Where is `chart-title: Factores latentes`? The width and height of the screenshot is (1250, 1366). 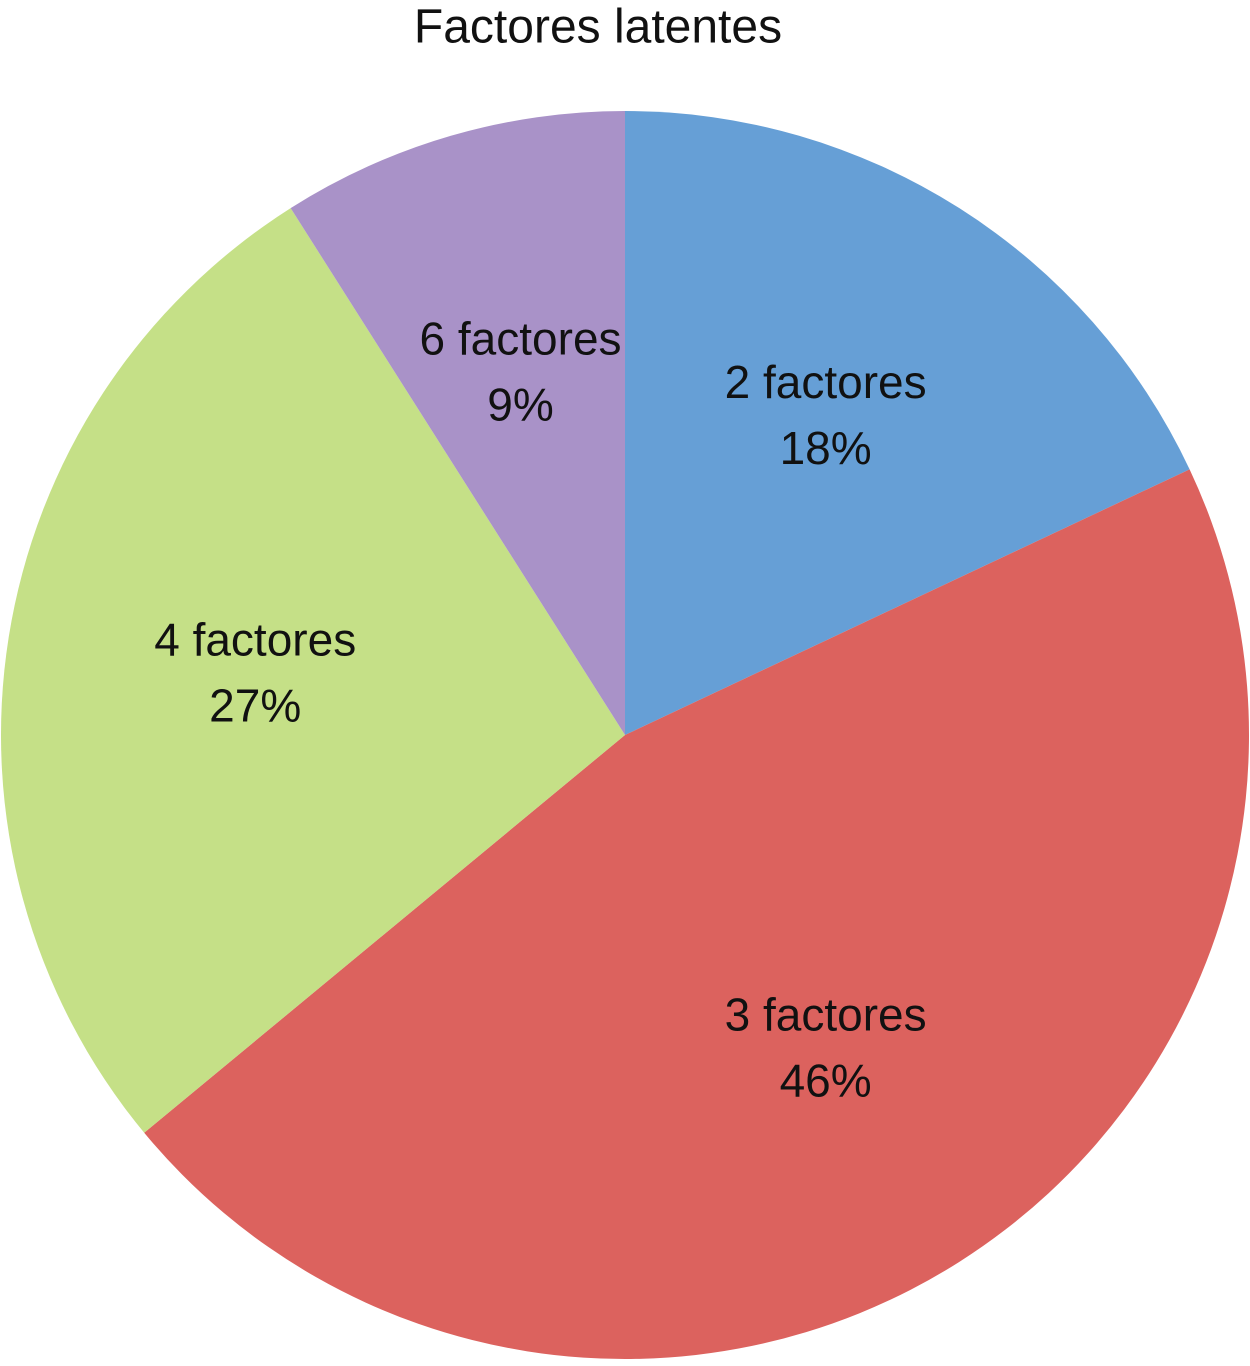 chart-title: Factores latentes is located at coordinates (598, 27).